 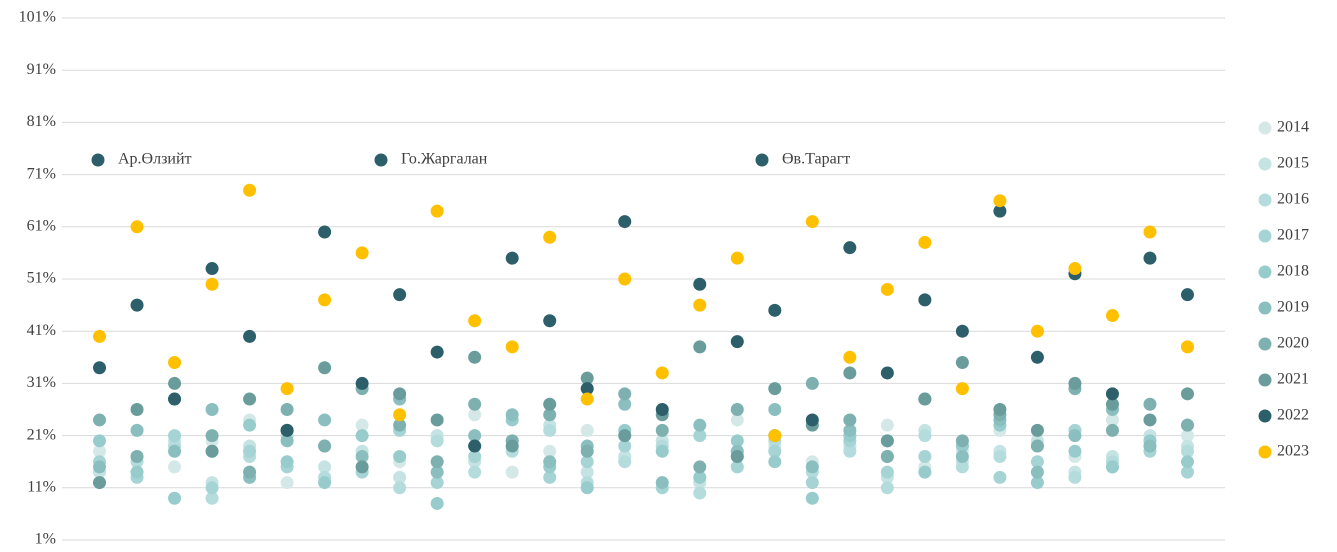 I want to click on annotation: Ар.Өлзийт, so click(x=155, y=159).